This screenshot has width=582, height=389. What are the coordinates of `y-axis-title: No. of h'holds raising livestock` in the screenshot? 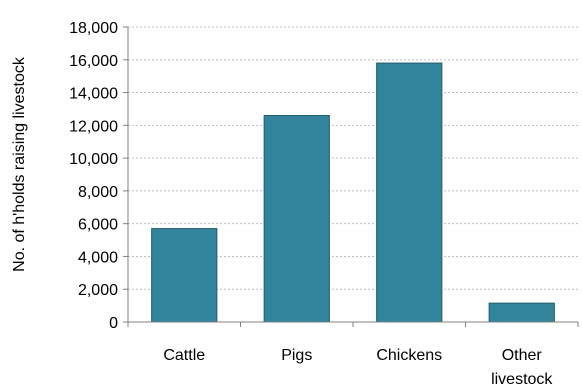 It's located at (19, 164).